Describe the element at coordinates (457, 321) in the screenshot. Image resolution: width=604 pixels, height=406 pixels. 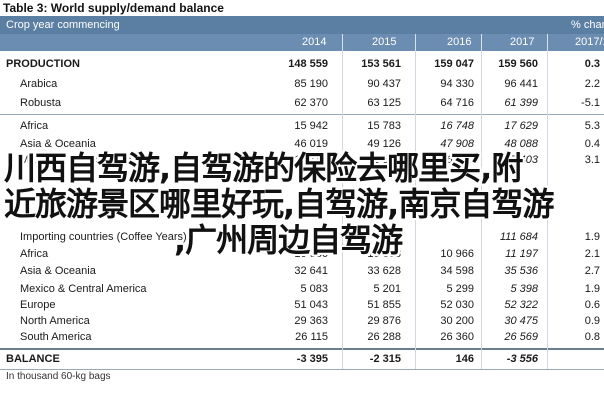
I see `cell-2016: 30 200` at that location.